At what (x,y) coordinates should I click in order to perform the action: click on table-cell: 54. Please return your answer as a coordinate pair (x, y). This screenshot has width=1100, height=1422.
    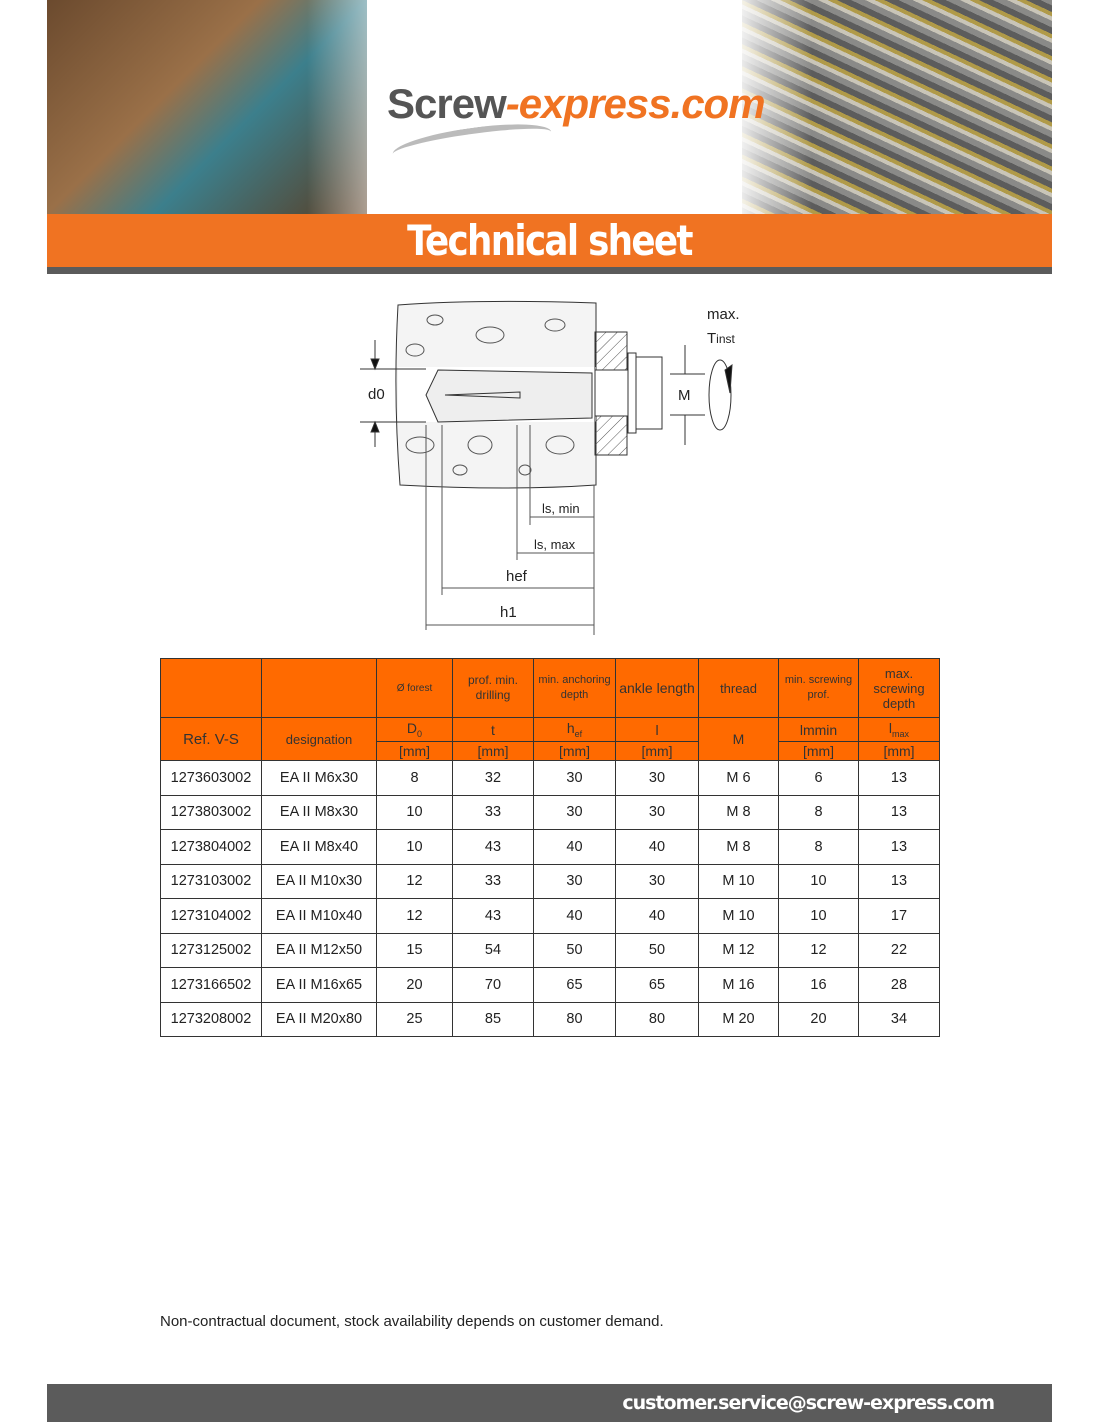
    Looking at the image, I should click on (493, 950).